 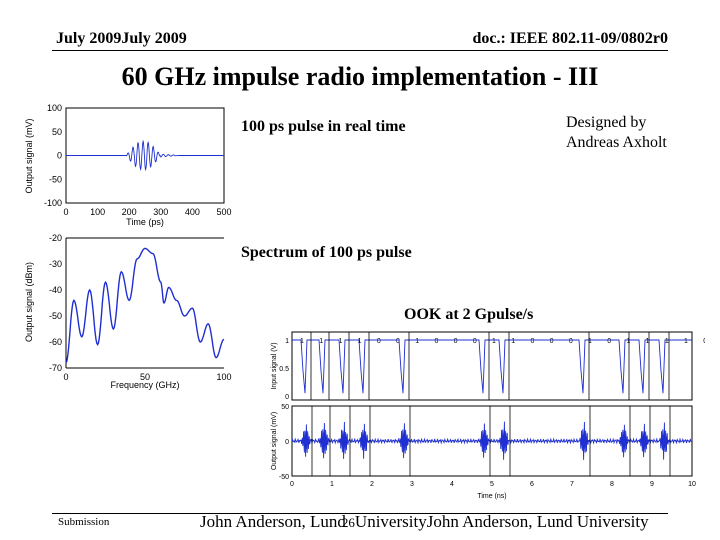 What do you see at coordinates (287, 341) in the screenshot?
I see `ook-input-ytick: 1` at bounding box center [287, 341].